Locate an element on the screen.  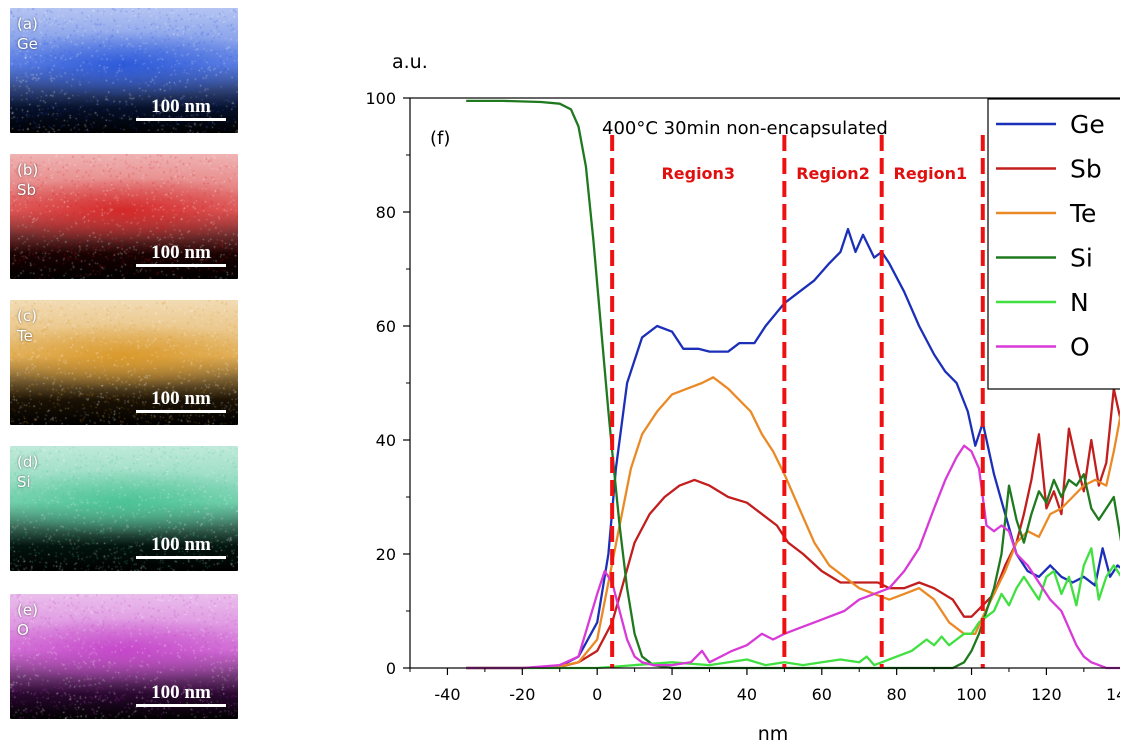
map-panel-o: (e) O 100 nm is located at coordinates (124, 656).